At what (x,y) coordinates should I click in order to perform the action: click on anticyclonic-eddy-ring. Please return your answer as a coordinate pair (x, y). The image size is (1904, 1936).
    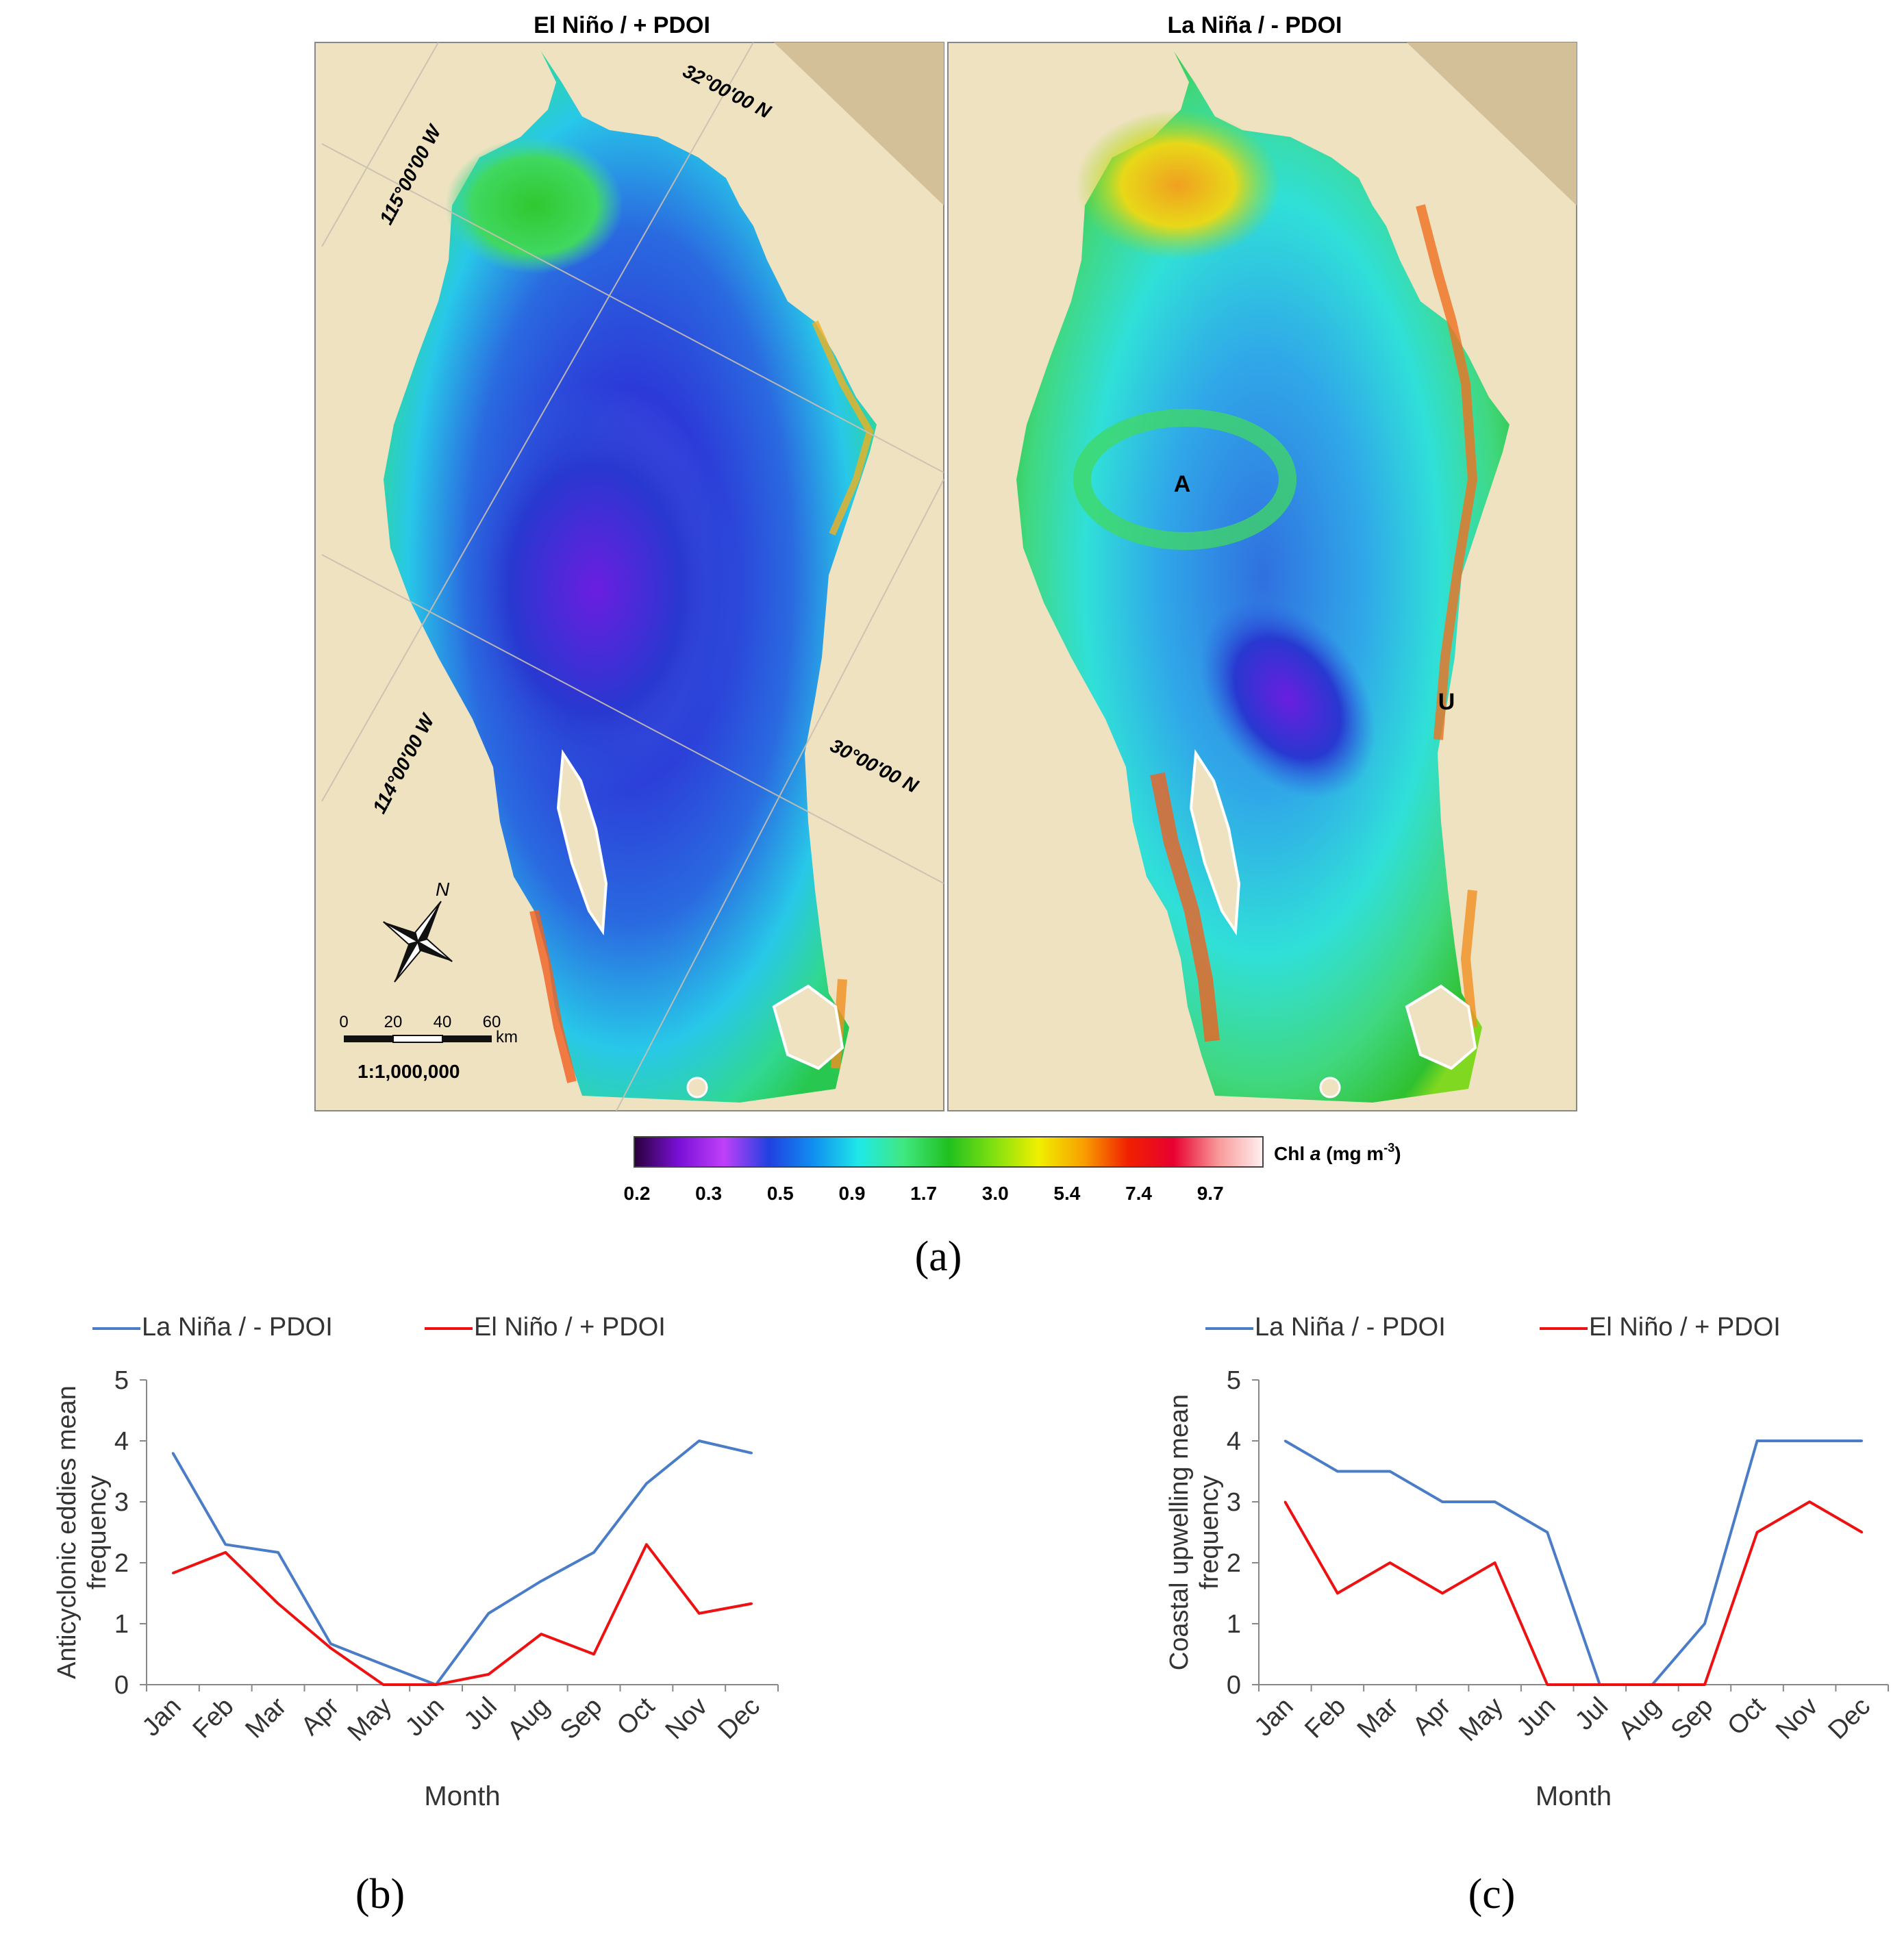
    Looking at the image, I should click on (1185, 479).